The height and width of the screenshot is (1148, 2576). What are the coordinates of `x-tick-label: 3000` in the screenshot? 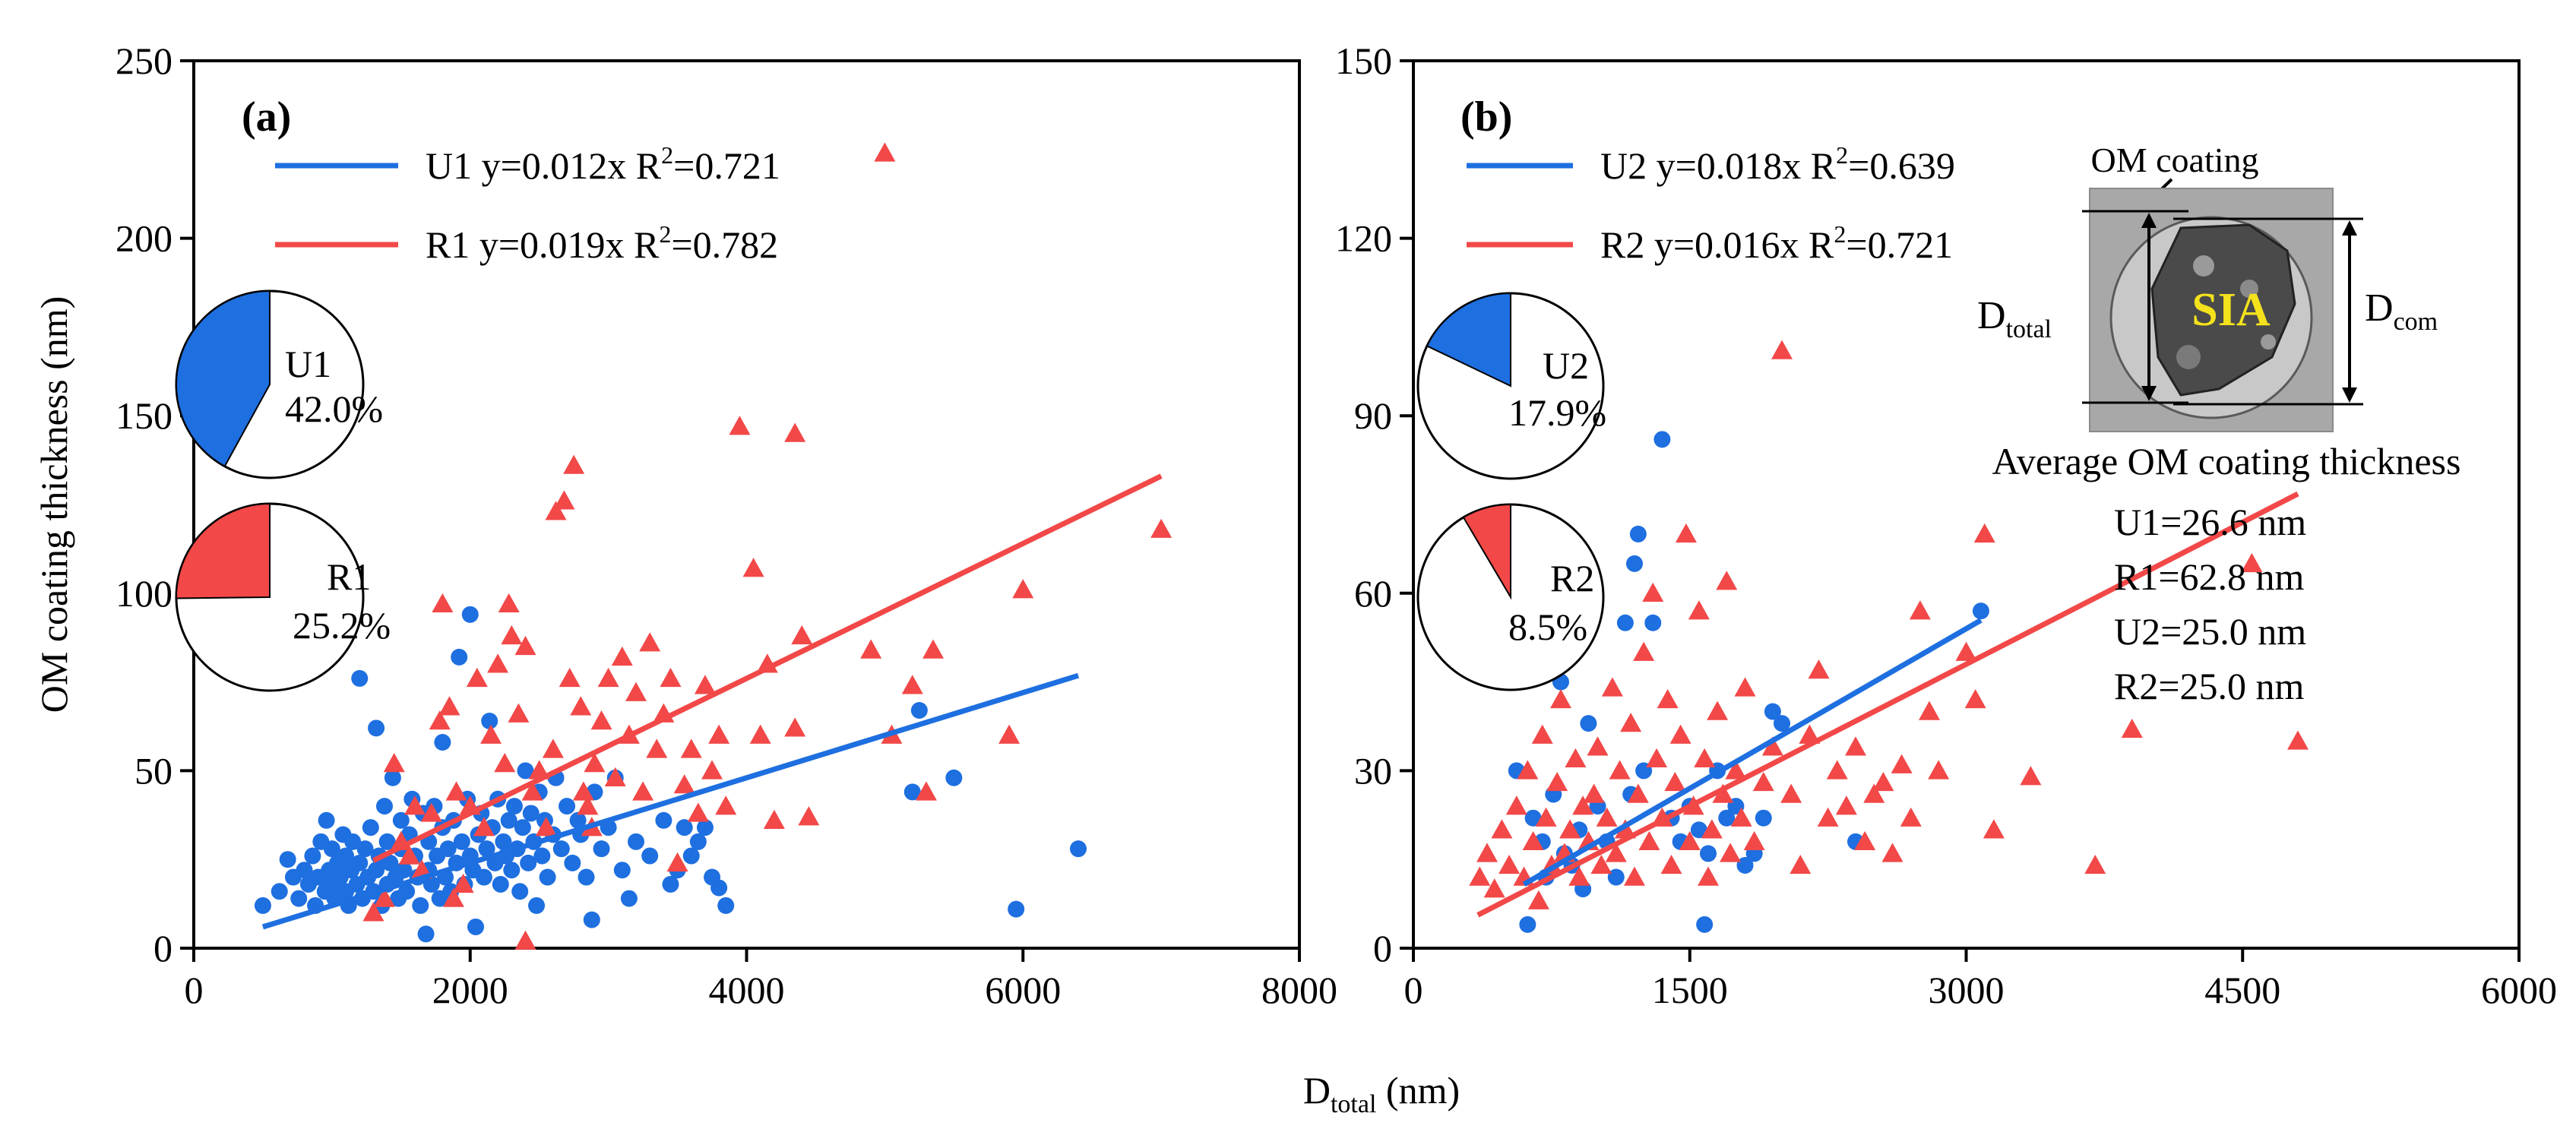 It's located at (1967, 990).